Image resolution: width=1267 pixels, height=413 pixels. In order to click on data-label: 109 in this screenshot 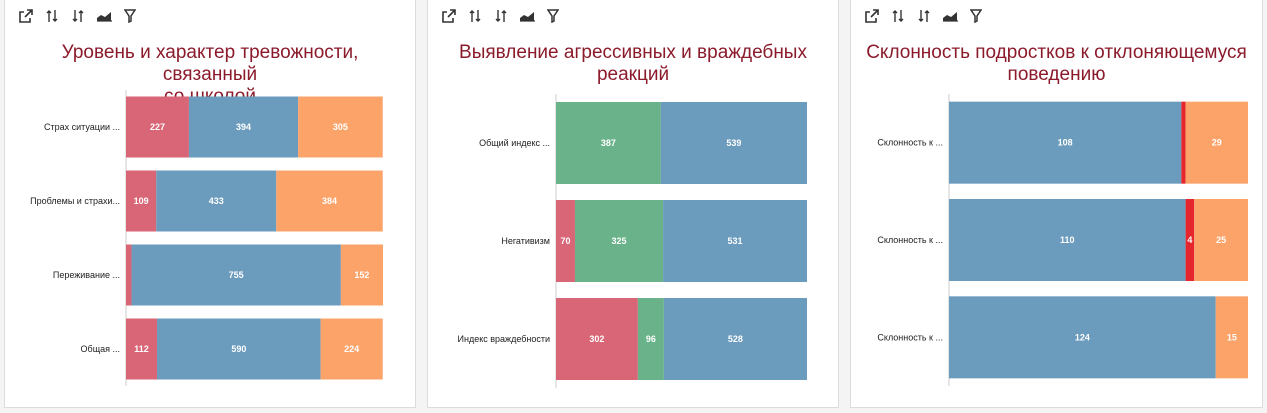, I will do `click(141, 201)`.